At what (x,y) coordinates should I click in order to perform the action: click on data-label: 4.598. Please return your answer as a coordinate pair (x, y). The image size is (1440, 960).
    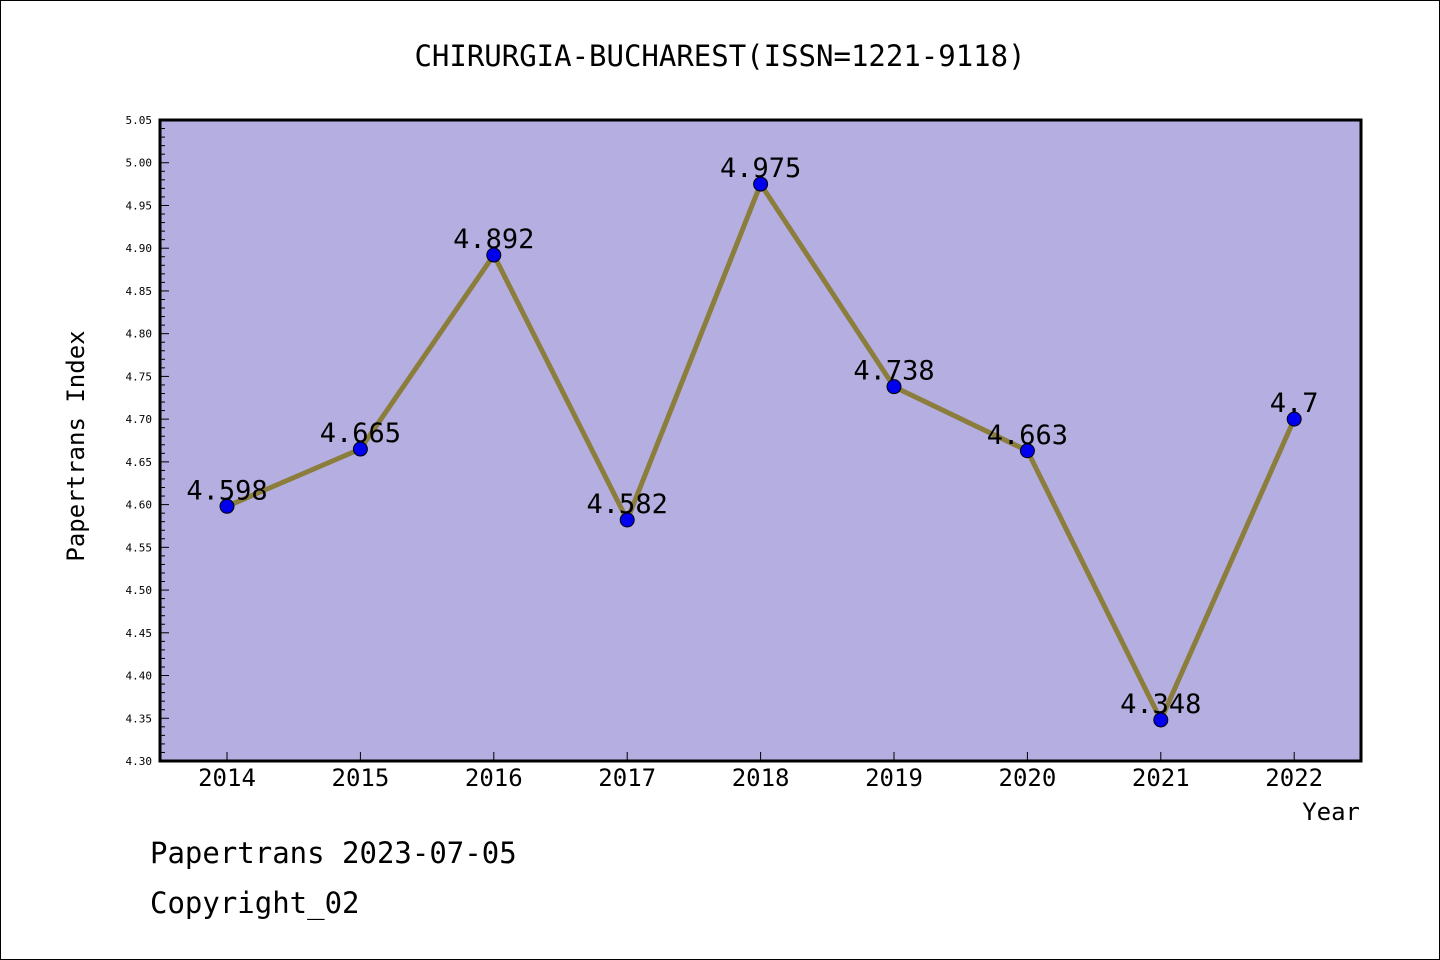
    Looking at the image, I should click on (226, 490).